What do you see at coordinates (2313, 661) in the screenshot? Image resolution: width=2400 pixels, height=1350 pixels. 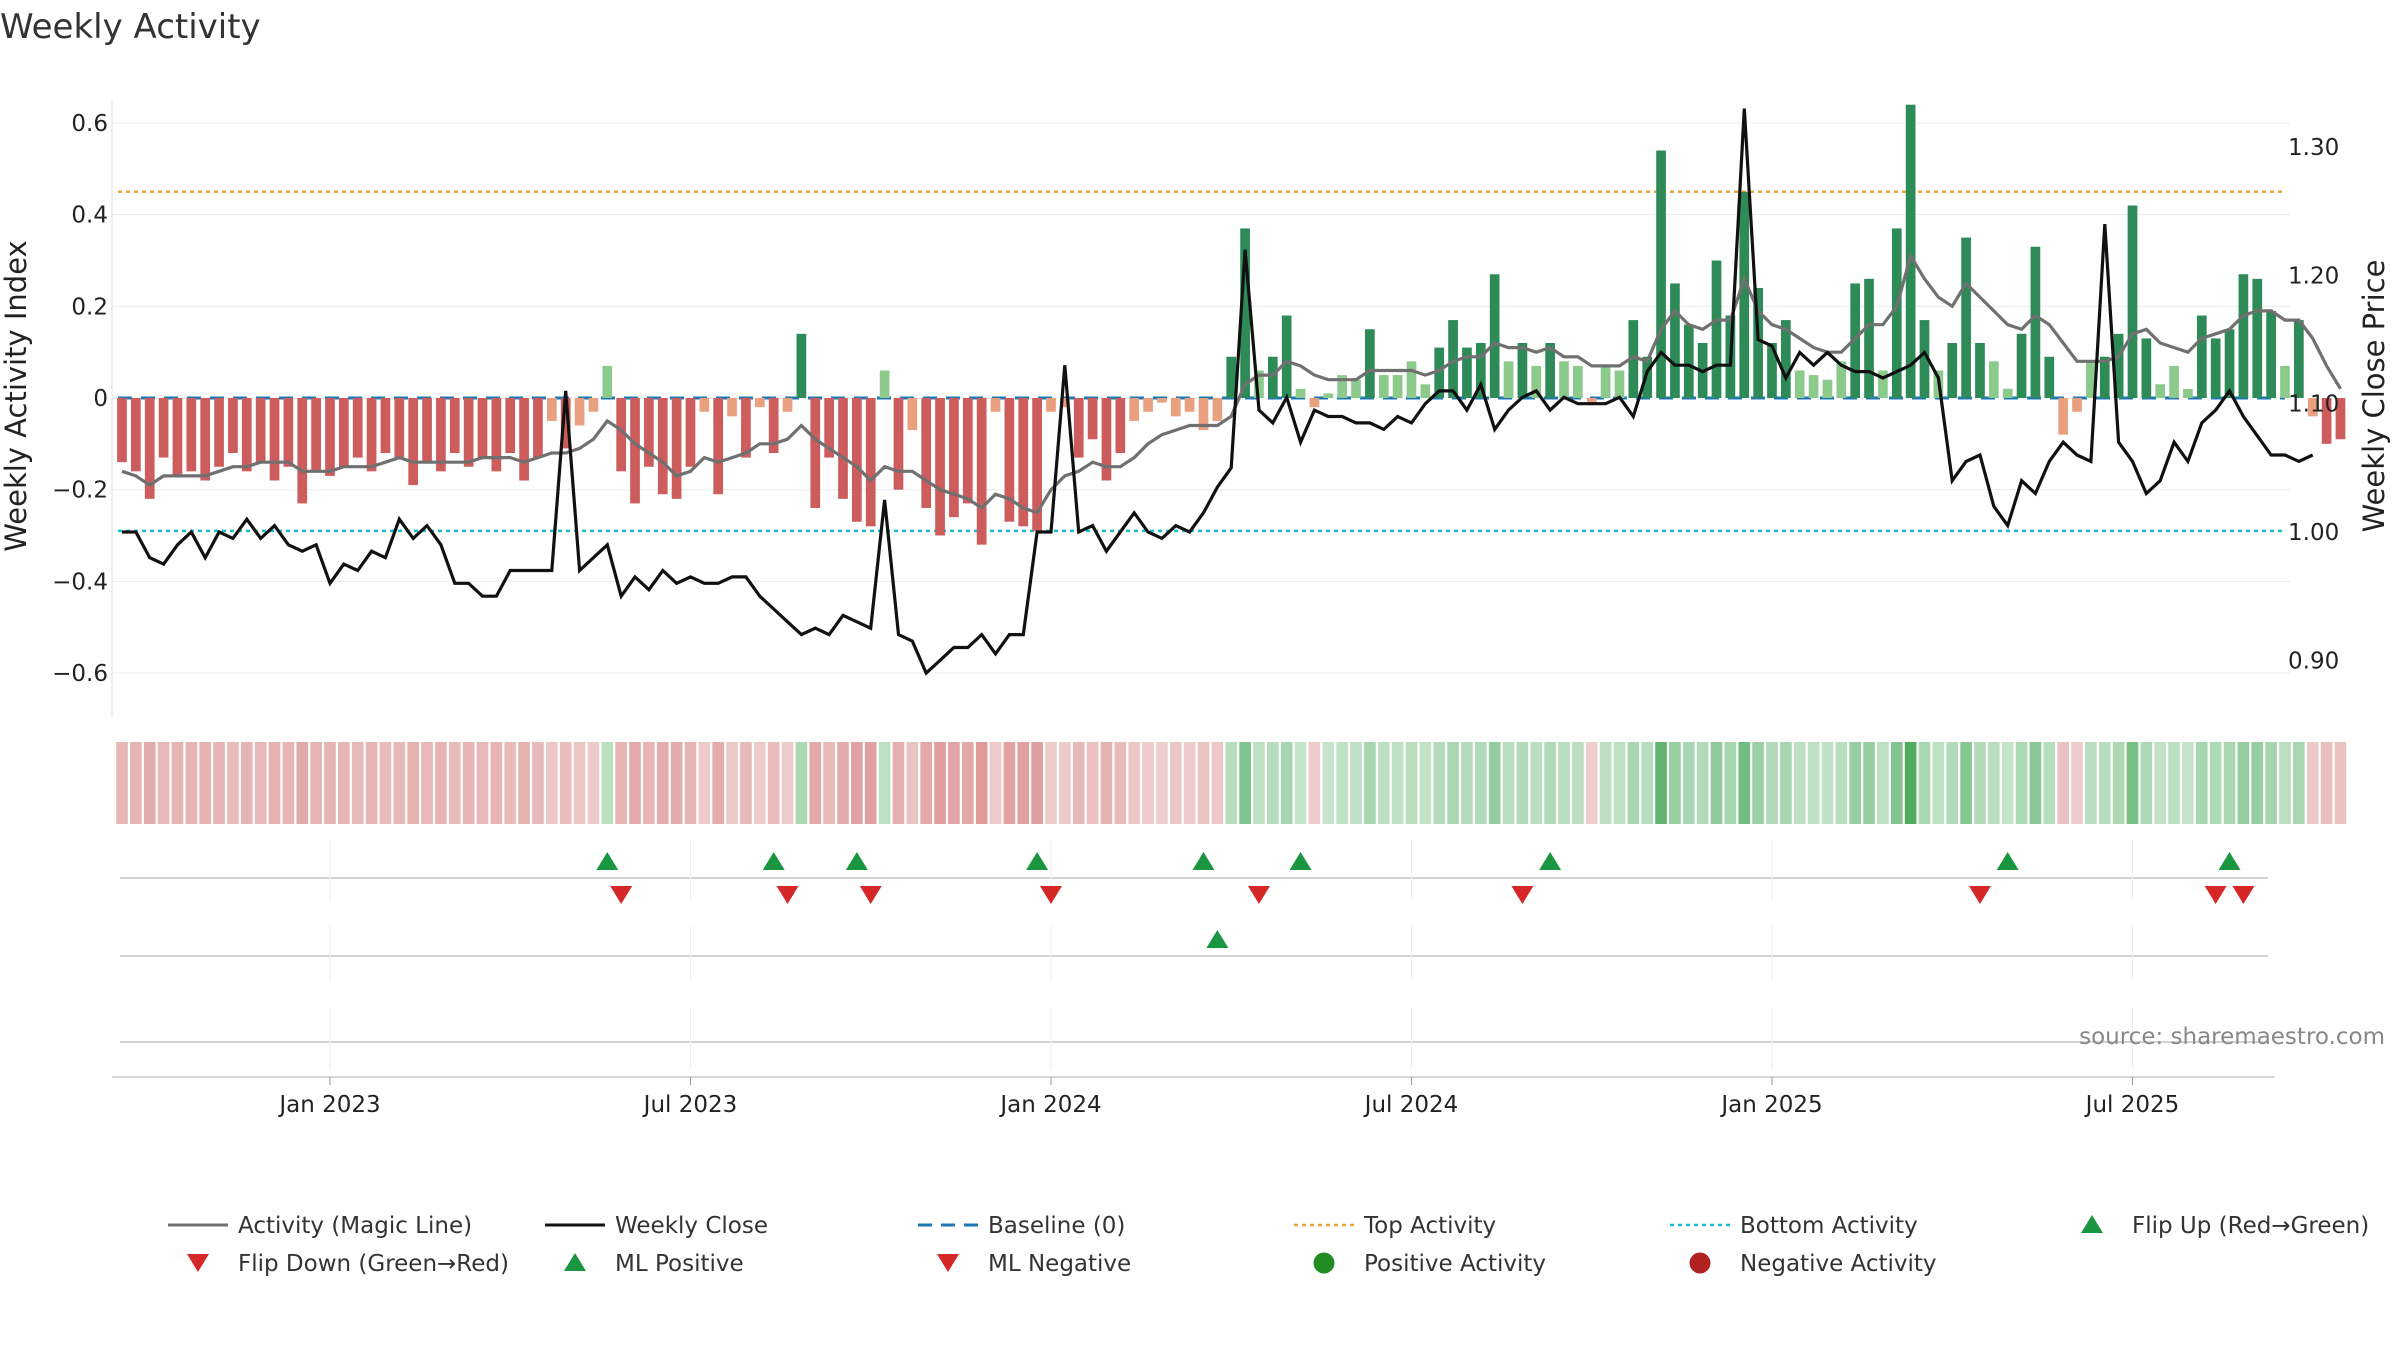 I see `y2-tick-label: 0.90` at bounding box center [2313, 661].